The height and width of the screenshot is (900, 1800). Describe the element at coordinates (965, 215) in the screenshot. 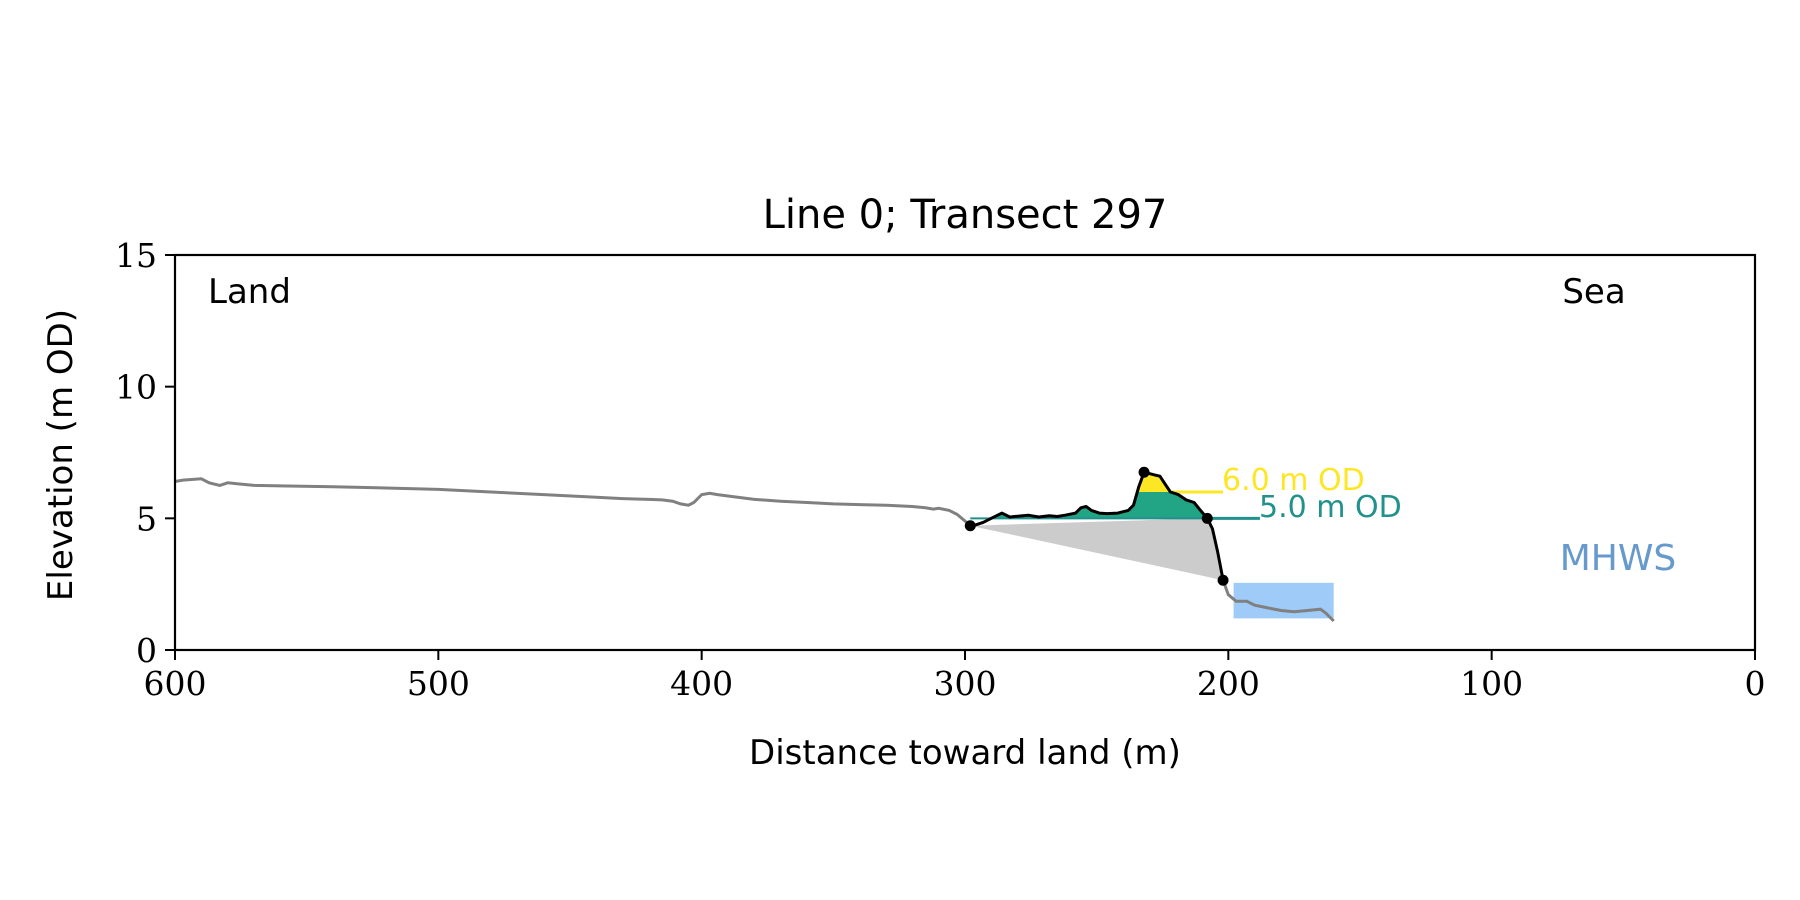

I see `chart-title: Line 0; Transect 297` at that location.